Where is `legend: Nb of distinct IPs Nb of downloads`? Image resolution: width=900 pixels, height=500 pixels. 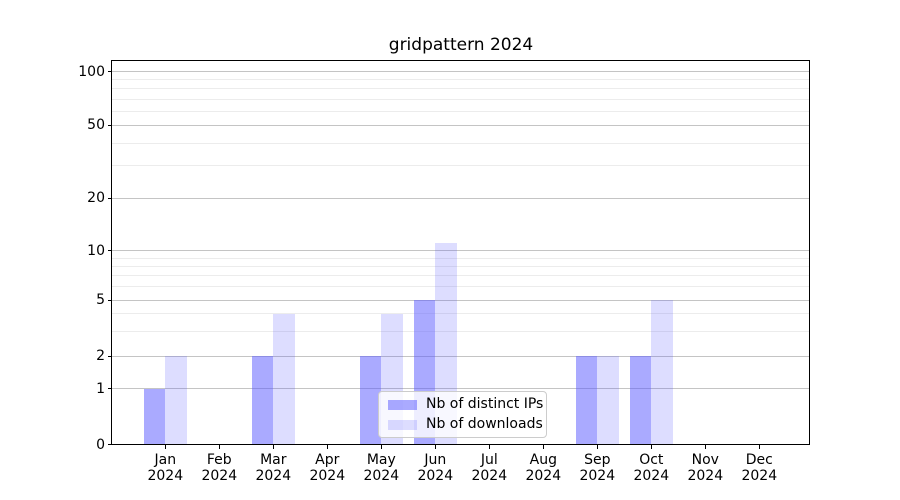 legend: Nb of distinct IPs Nb of downloads is located at coordinates (462, 414).